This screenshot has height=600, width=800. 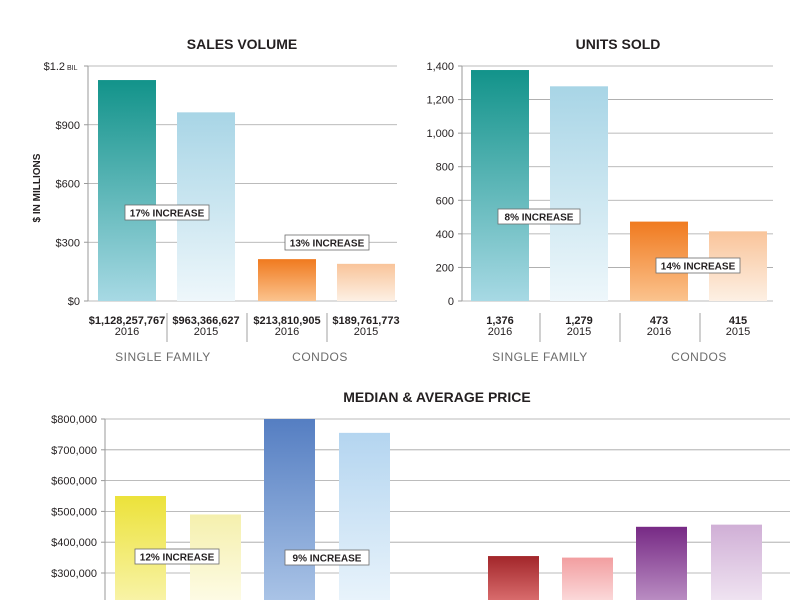 What do you see at coordinates (205, 321) in the screenshot?
I see `bar-value-label: $963,366,627` at bounding box center [205, 321].